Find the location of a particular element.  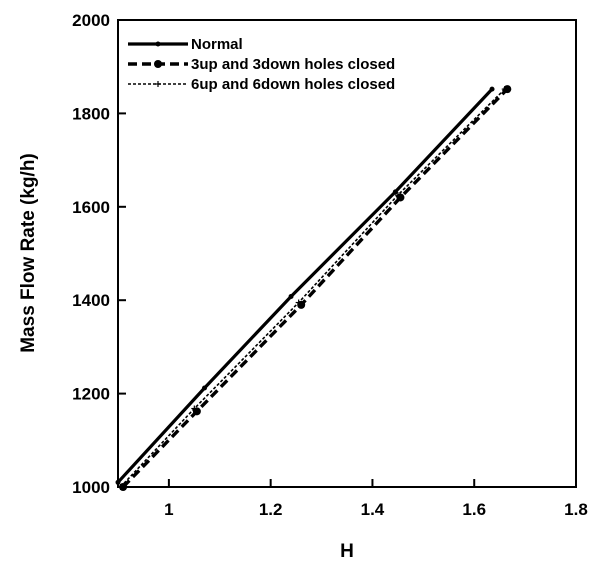

y-tick-label: 1400 is located at coordinates (91, 300).